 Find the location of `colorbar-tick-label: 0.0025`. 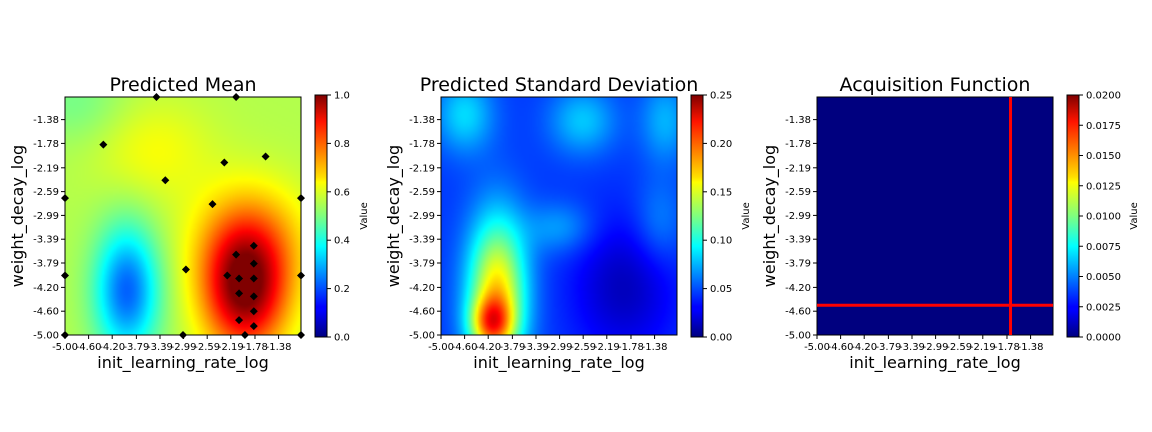

colorbar-tick-label: 0.0025 is located at coordinates (1103, 307).